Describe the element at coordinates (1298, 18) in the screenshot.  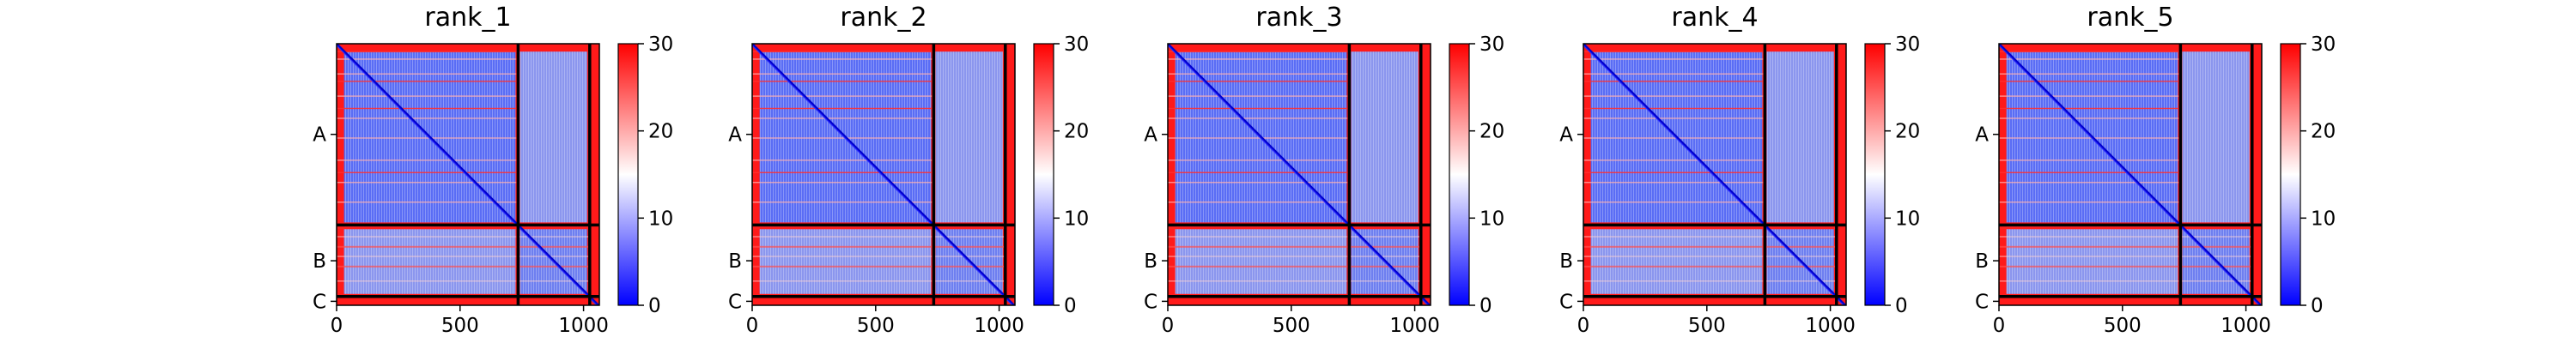
I see `panel-title: rank_3` at that location.